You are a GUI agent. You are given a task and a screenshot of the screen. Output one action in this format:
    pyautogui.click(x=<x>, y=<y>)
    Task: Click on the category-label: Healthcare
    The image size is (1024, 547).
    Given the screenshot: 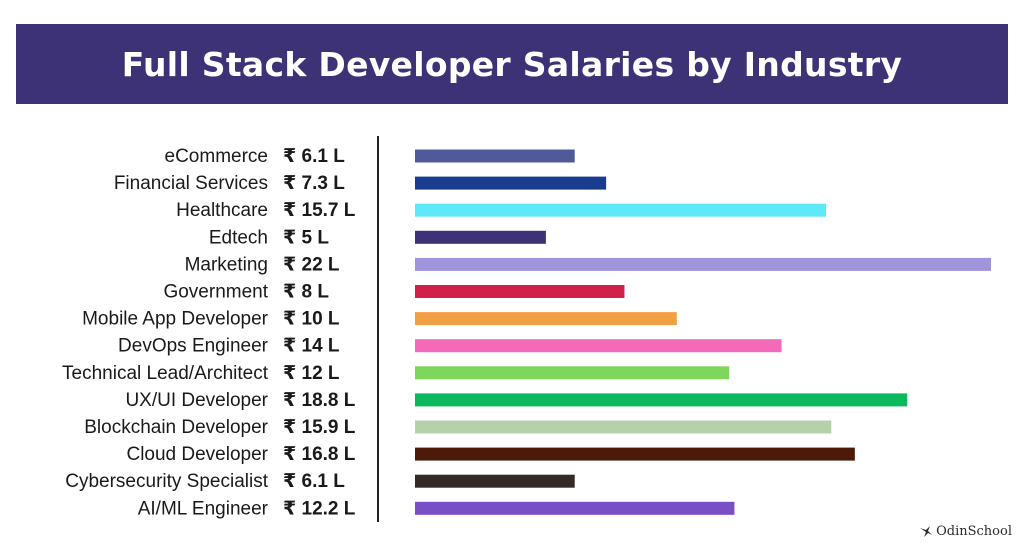 What is the action you would take?
    pyautogui.click(x=222, y=210)
    